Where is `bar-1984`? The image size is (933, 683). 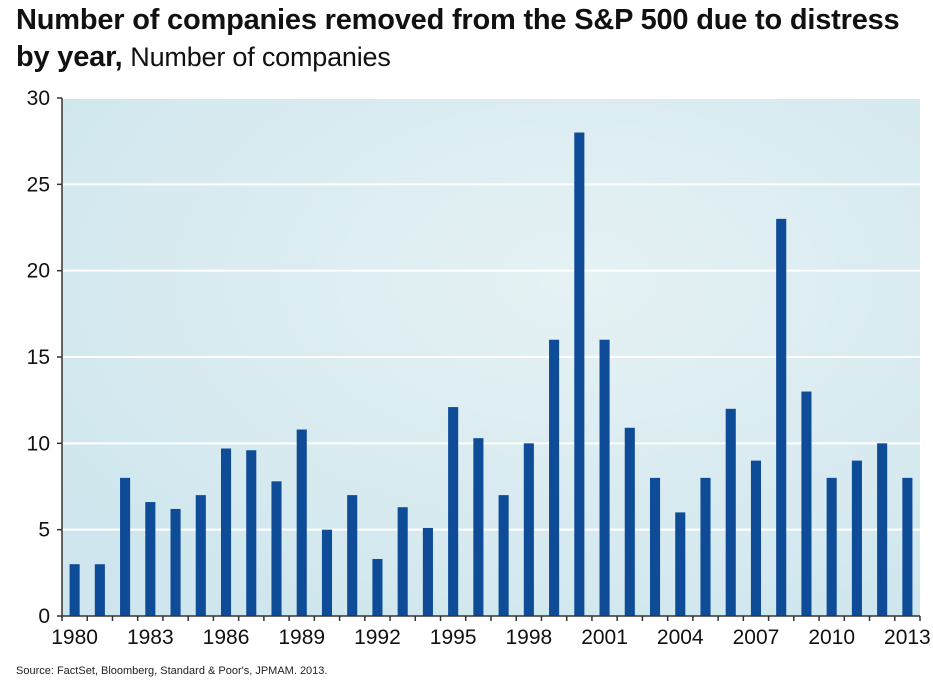 bar-1984 is located at coordinates (175, 562).